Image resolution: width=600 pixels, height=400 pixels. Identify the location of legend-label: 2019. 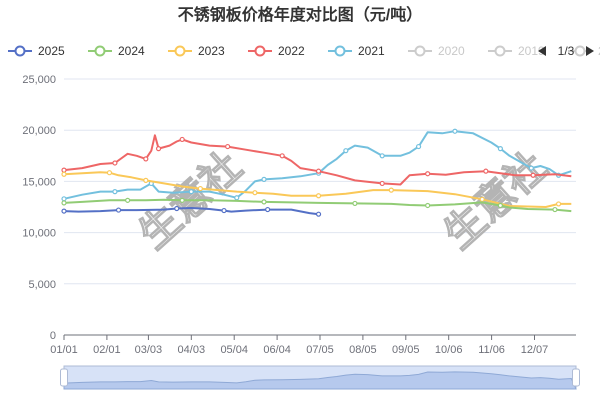
(531, 51).